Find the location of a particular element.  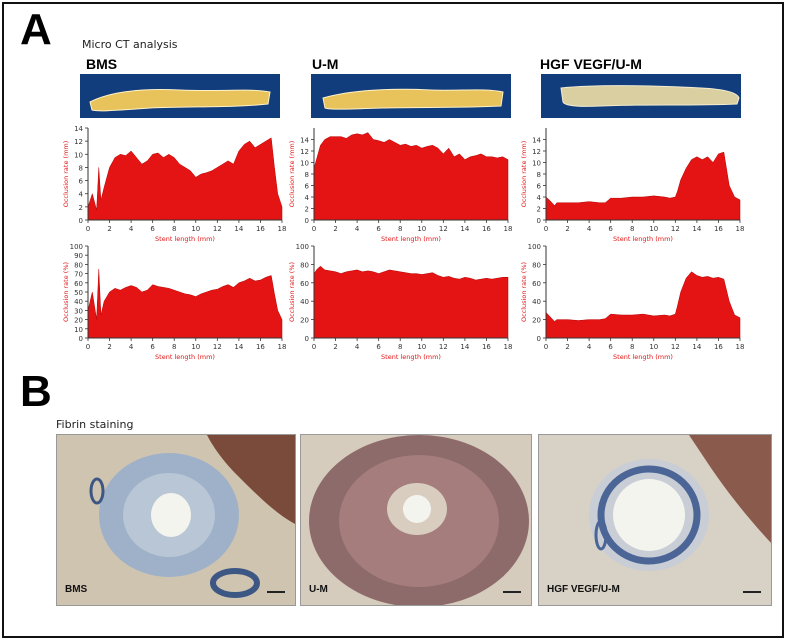

y-tick-label: 70 is located at coordinates (78, 275).